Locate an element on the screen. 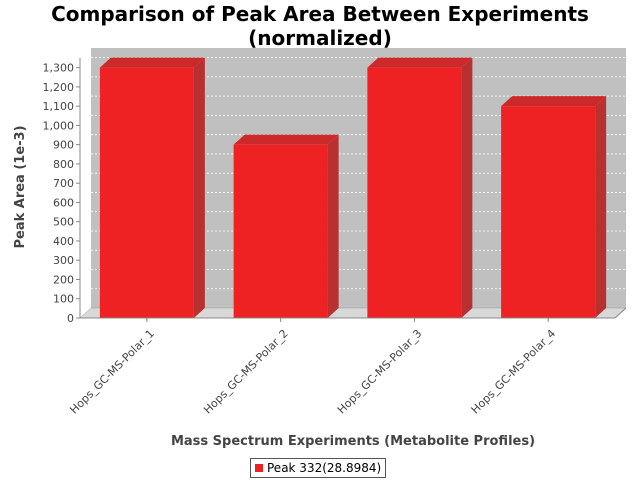 The width and height of the screenshot is (640, 480). legend-swatch is located at coordinates (259, 468).